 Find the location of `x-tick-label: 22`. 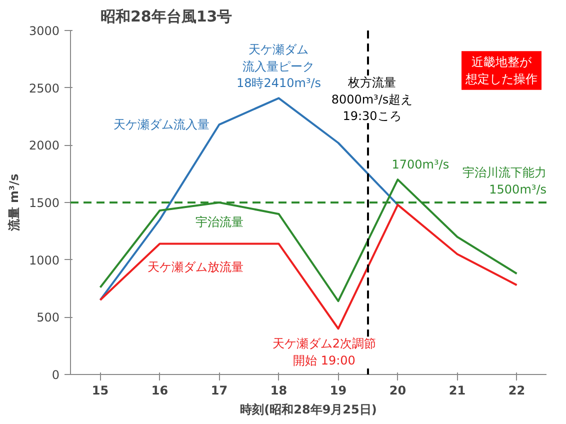

x-tick-label: 22 is located at coordinates (517, 391).